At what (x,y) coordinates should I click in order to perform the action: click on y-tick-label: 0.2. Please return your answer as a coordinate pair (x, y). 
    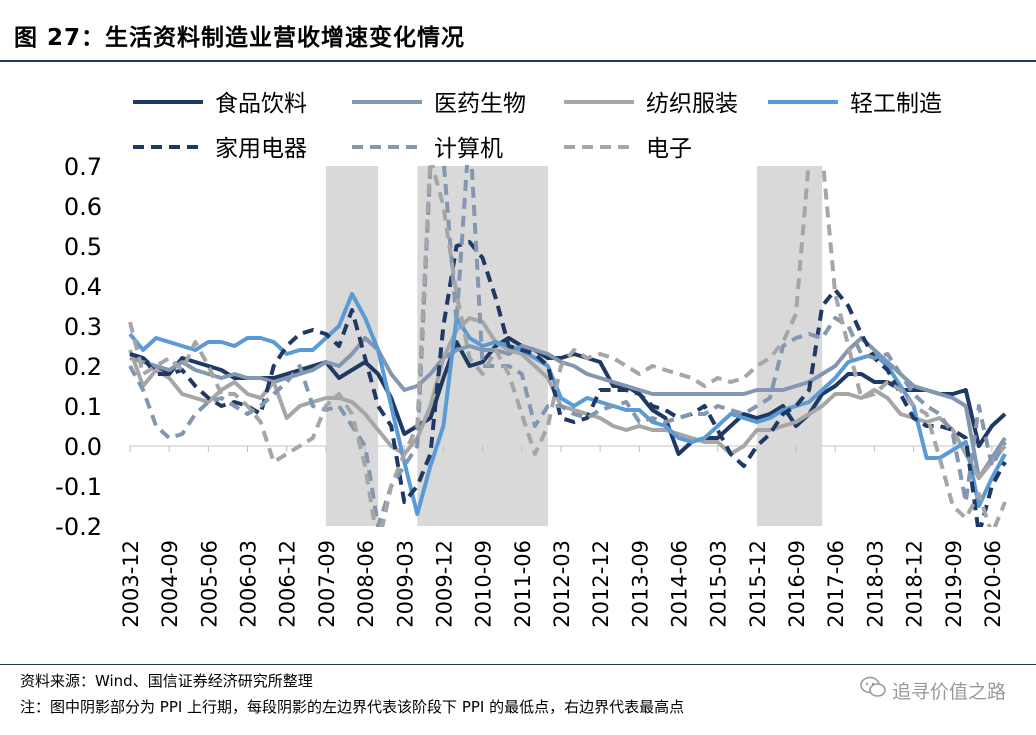
    Looking at the image, I should click on (83, 367).